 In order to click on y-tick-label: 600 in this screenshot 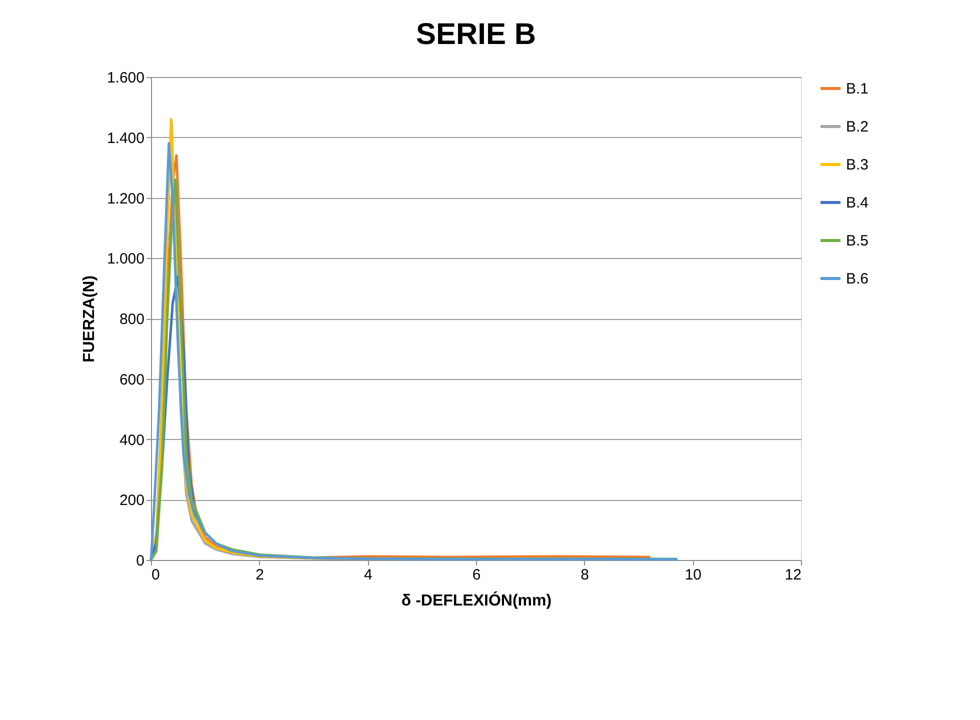, I will do `click(131, 379)`.